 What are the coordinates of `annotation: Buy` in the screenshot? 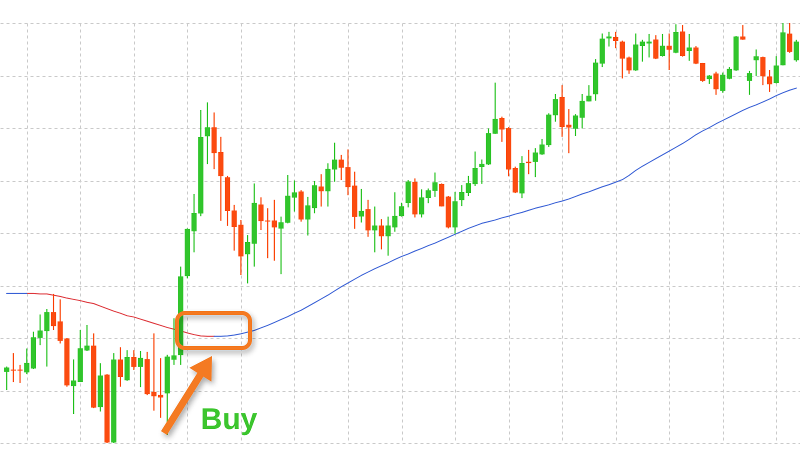 It's located at (229, 419).